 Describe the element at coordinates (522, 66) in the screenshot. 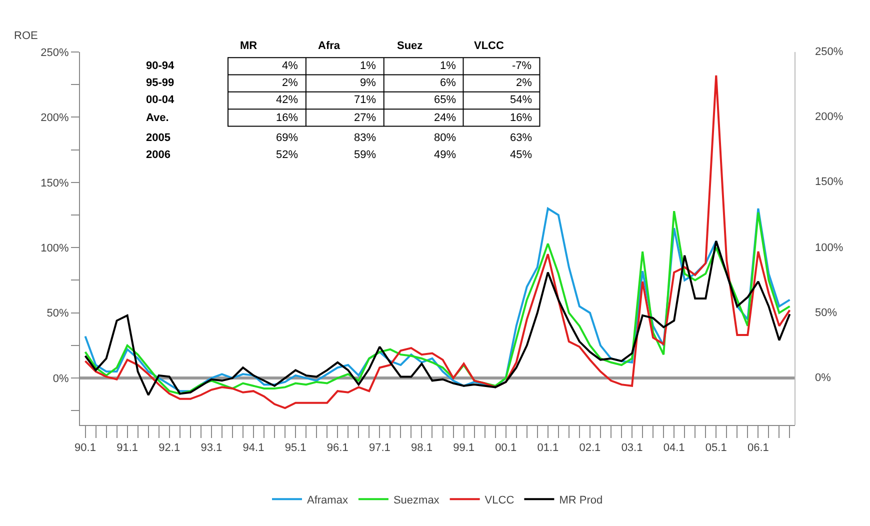

I see `annotation: -7%` at that location.